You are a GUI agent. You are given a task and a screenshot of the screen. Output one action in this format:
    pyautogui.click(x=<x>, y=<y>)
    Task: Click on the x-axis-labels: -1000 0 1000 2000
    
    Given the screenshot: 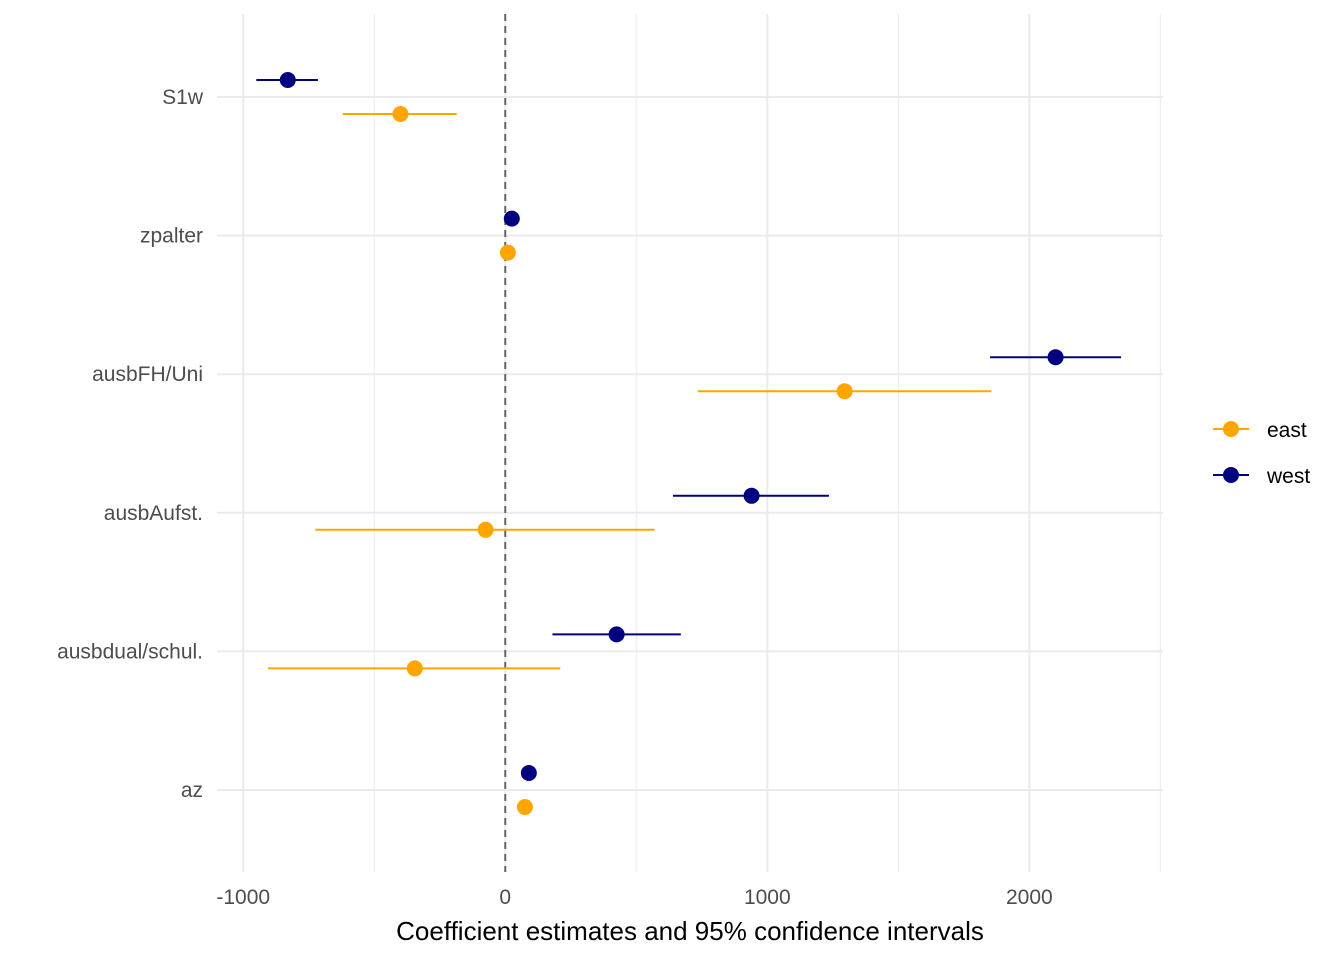 What is the action you would take?
    pyautogui.click(x=634, y=897)
    